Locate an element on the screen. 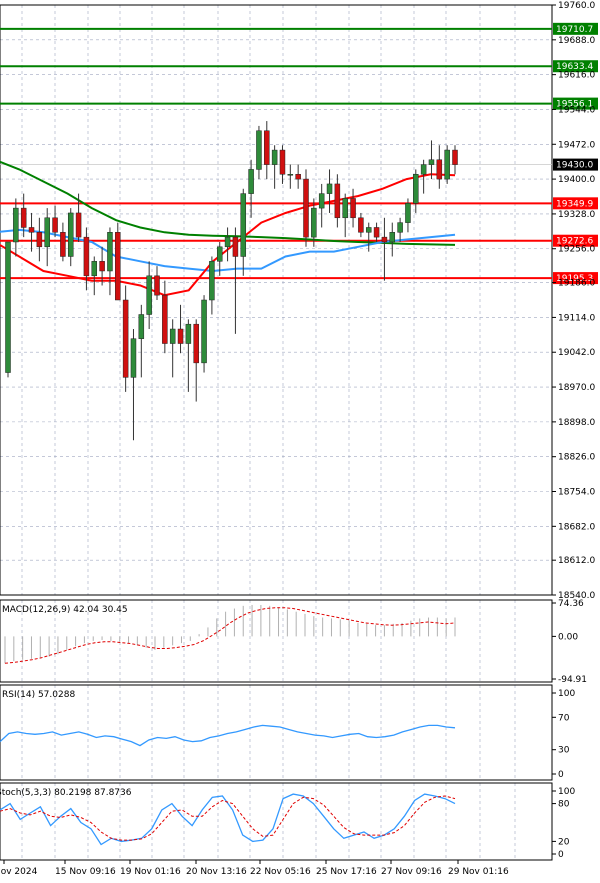 The height and width of the screenshot is (883, 600). rsi-axis-label: 0 is located at coordinates (561, 775).